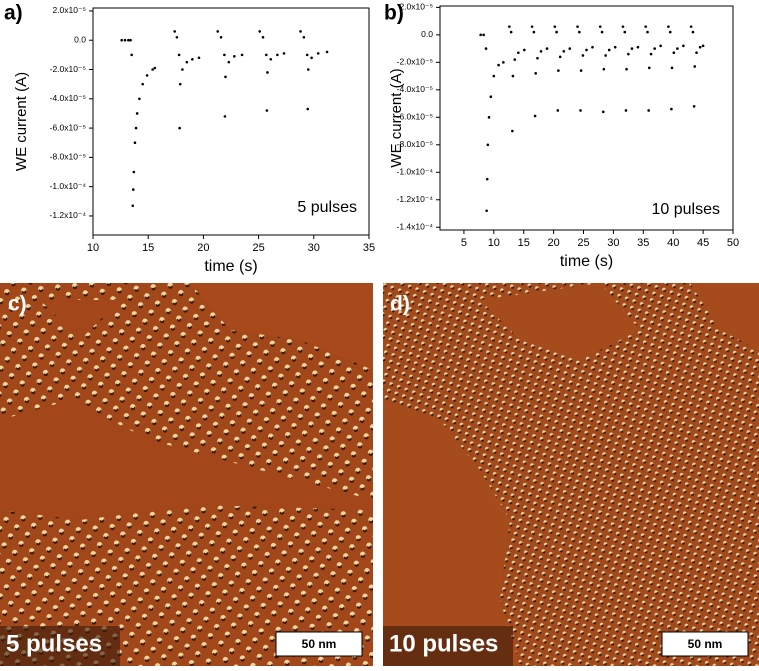 The width and height of the screenshot is (759, 671). What do you see at coordinates (464, 243) in the screenshot?
I see `x-tick-label: 5` at bounding box center [464, 243].